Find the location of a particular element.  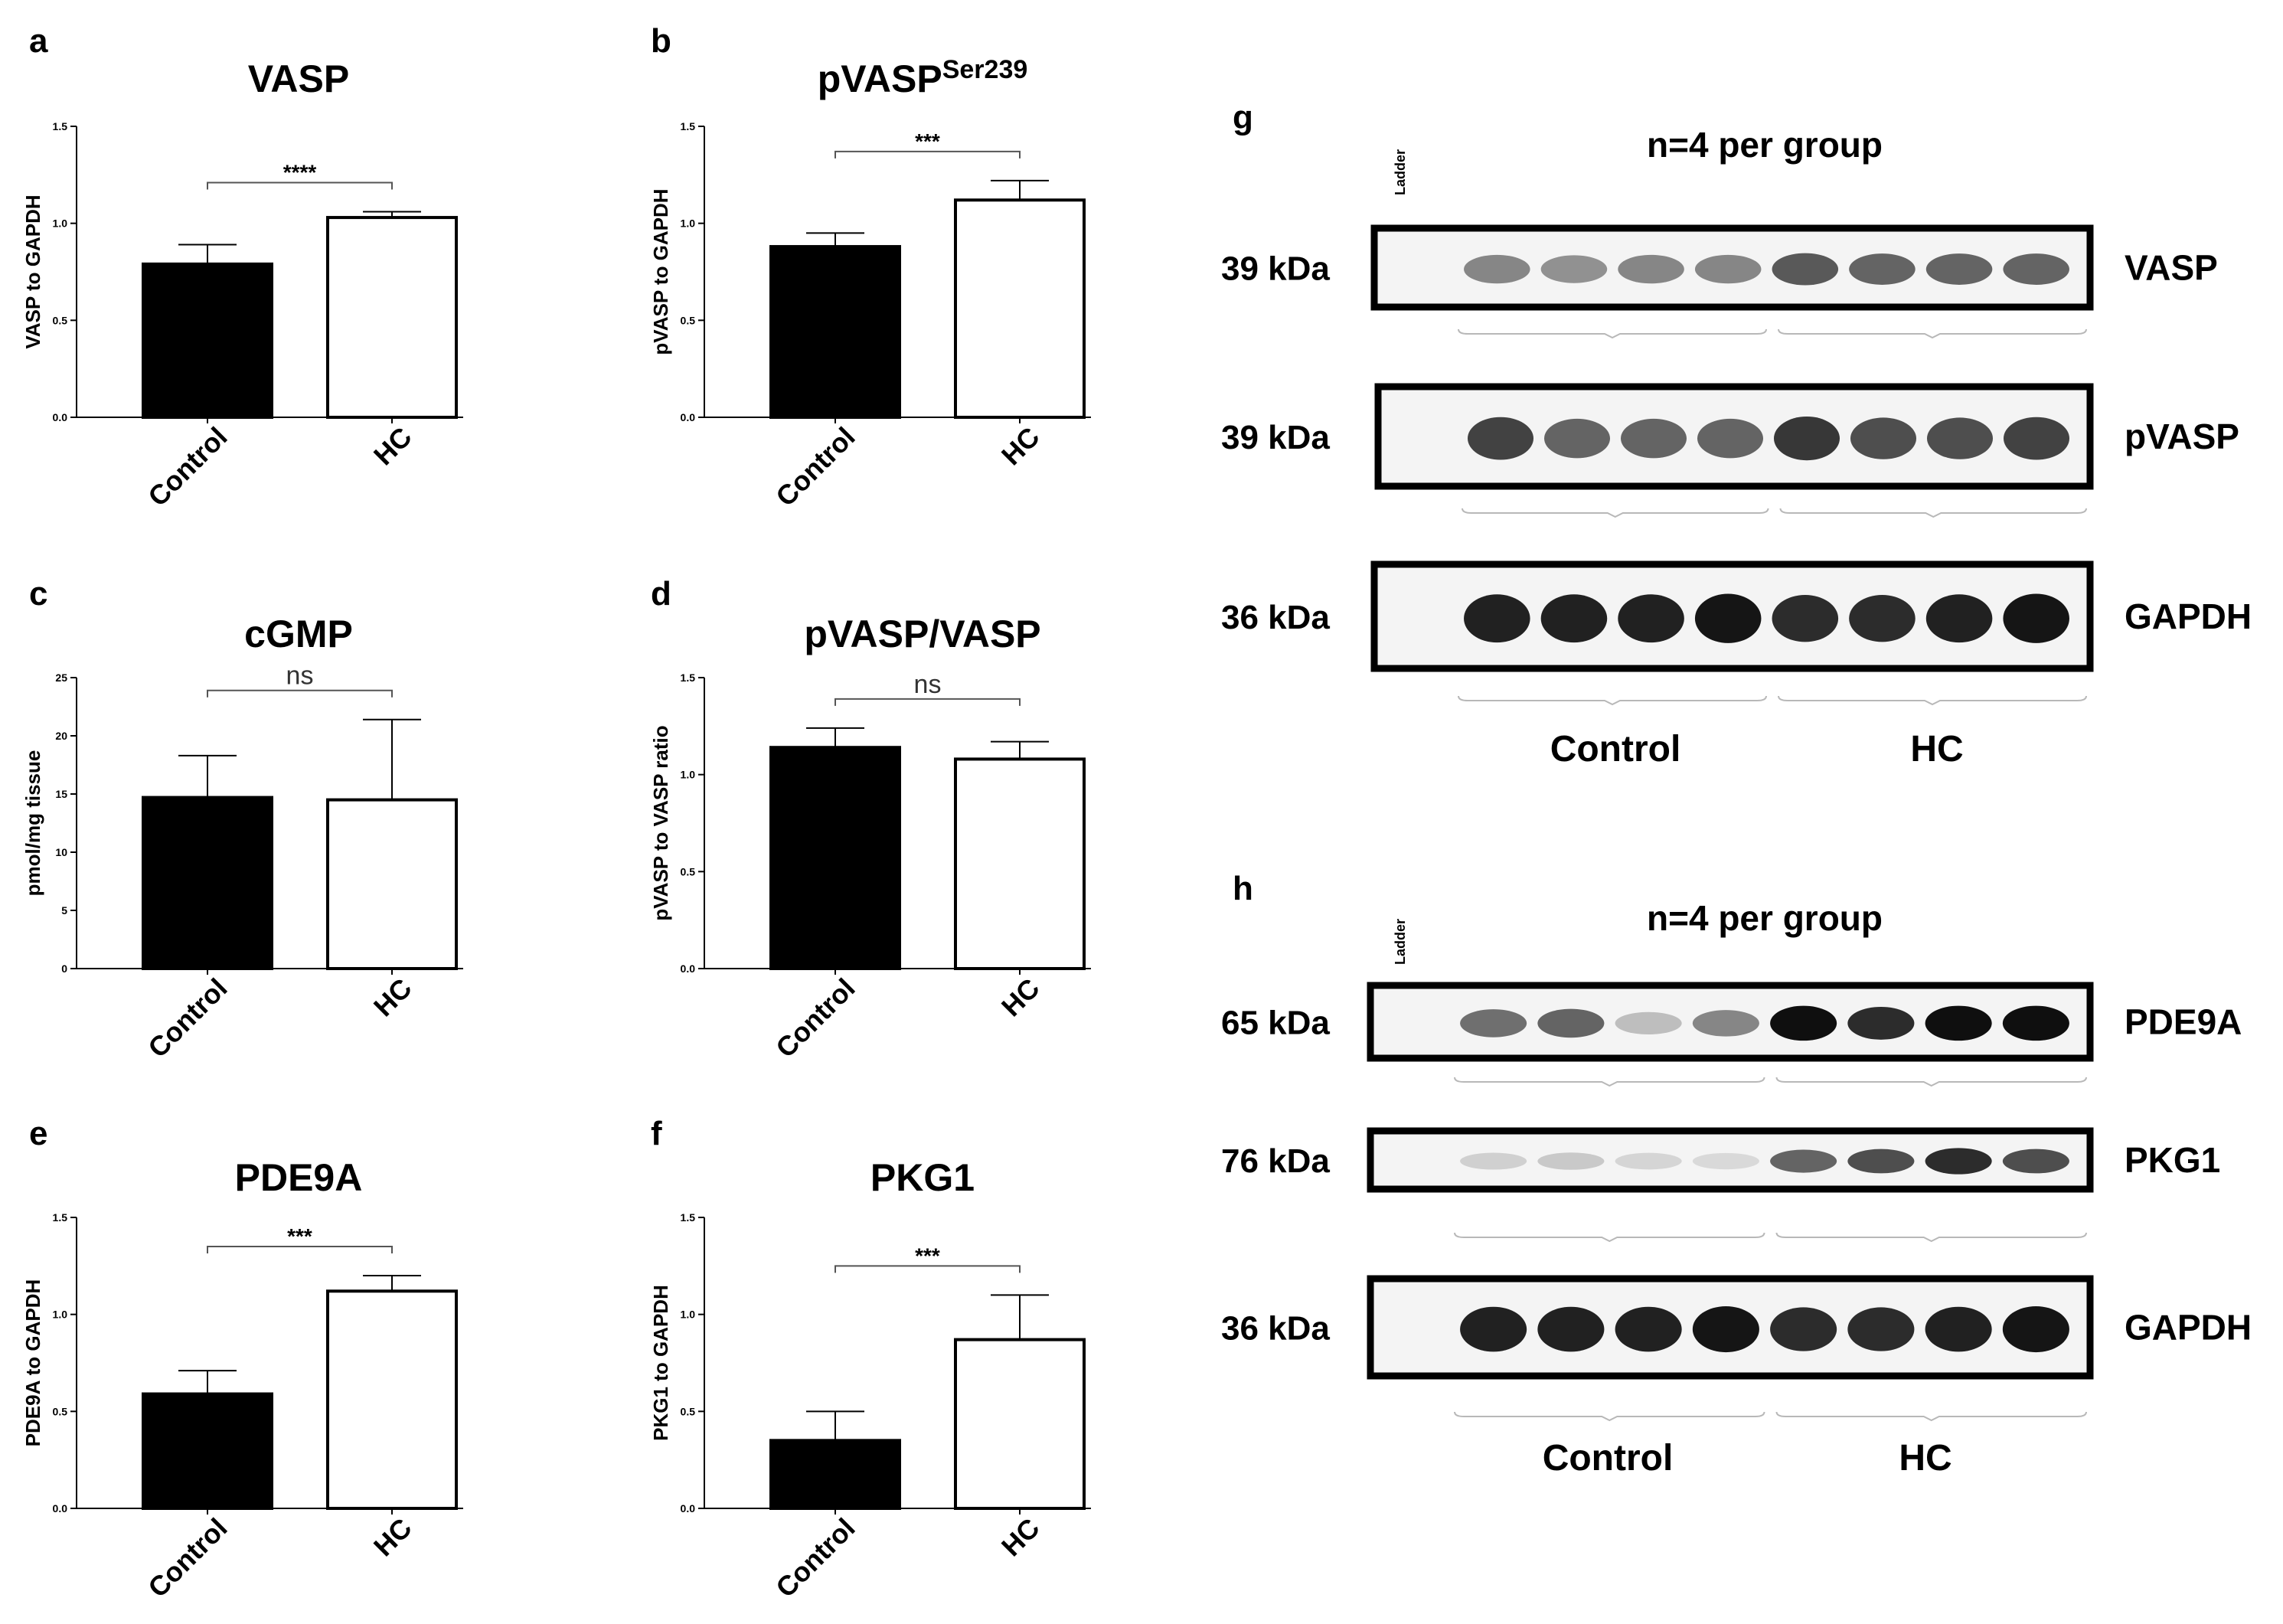

panel-letter: g is located at coordinates (1243, 118).